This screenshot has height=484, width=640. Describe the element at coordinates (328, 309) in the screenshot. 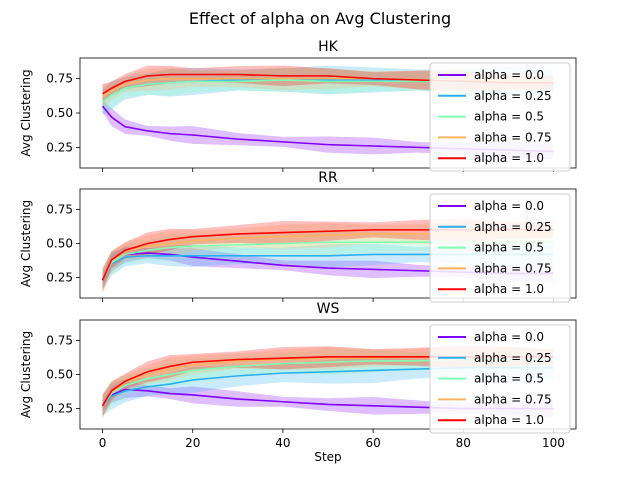

I see `subplot-title: WS` at that location.